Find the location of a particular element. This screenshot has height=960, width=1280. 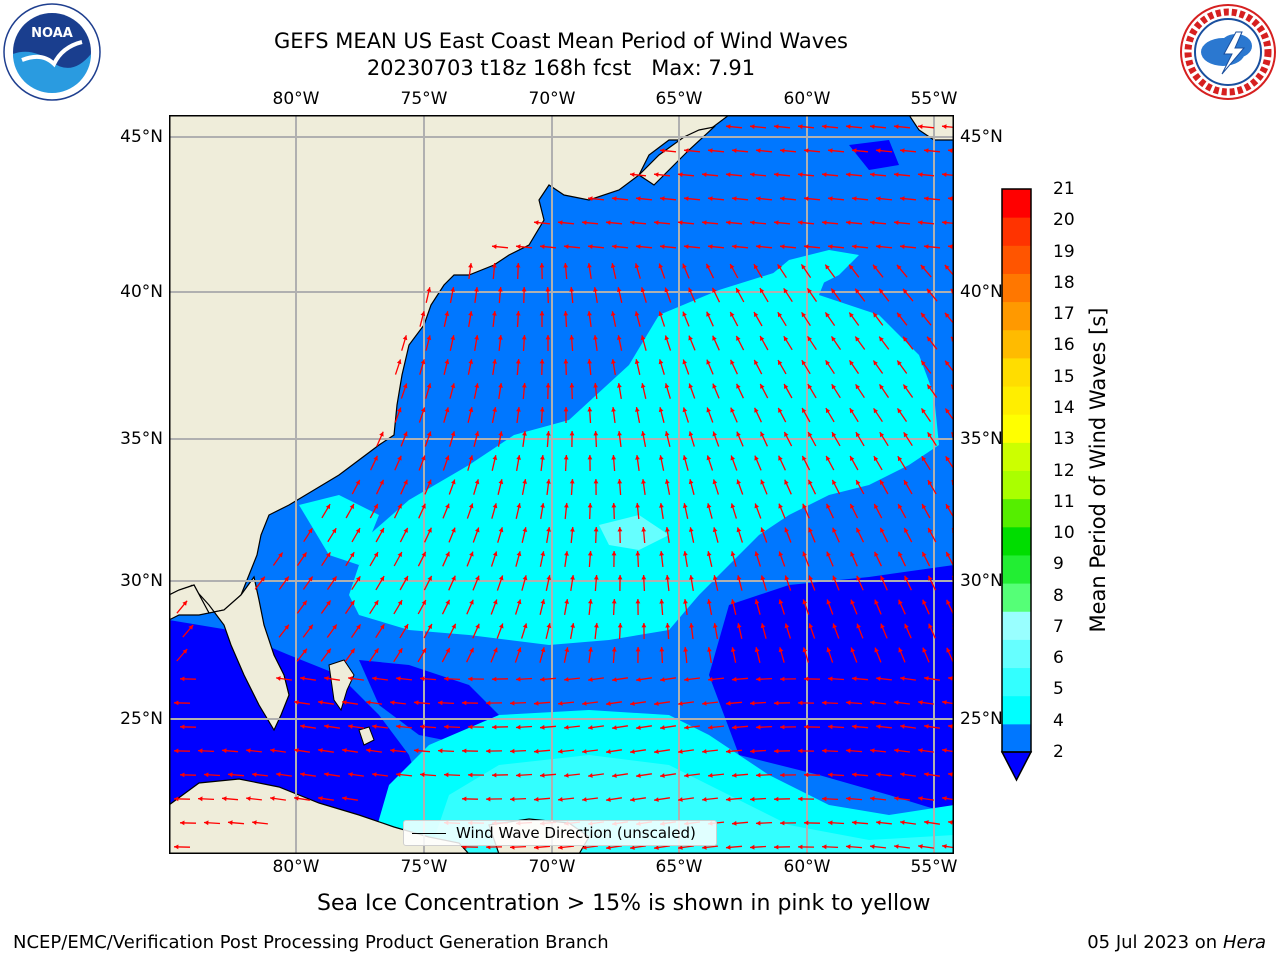

lon-label-bottom: 55°W is located at coordinates (934, 867).